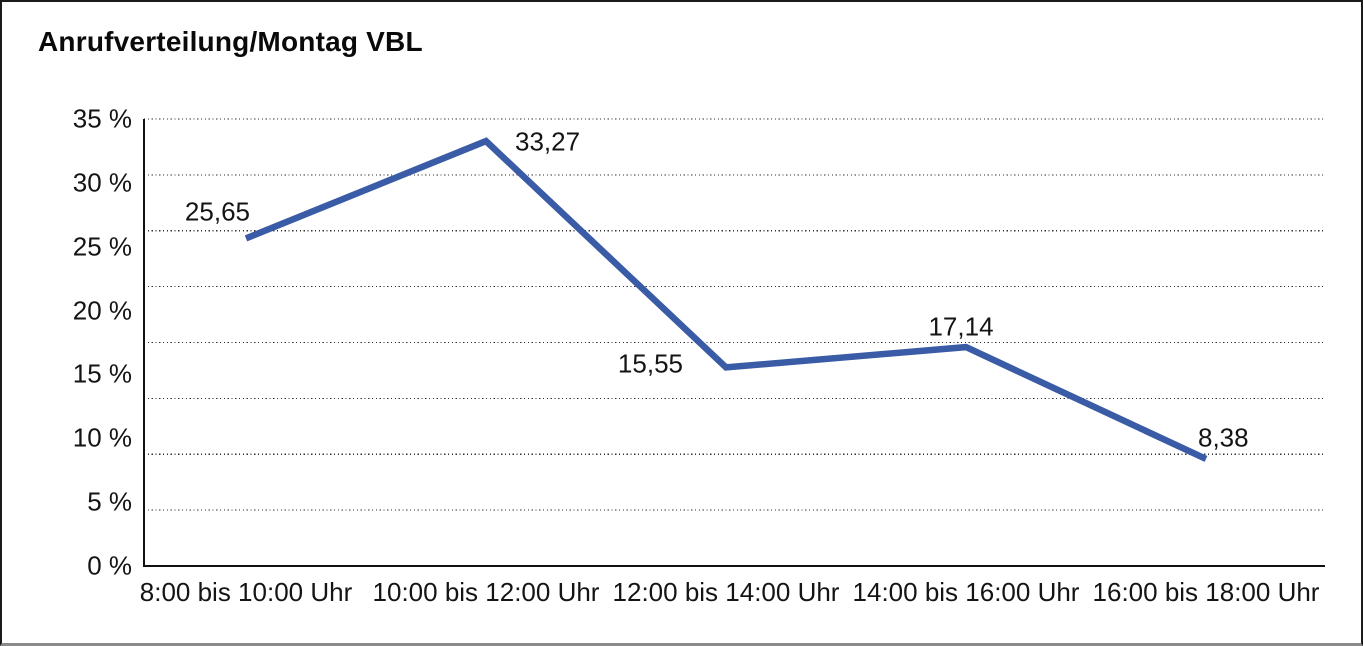 The width and height of the screenshot is (1363, 646). I want to click on data-point-label: 15,55, so click(650, 363).